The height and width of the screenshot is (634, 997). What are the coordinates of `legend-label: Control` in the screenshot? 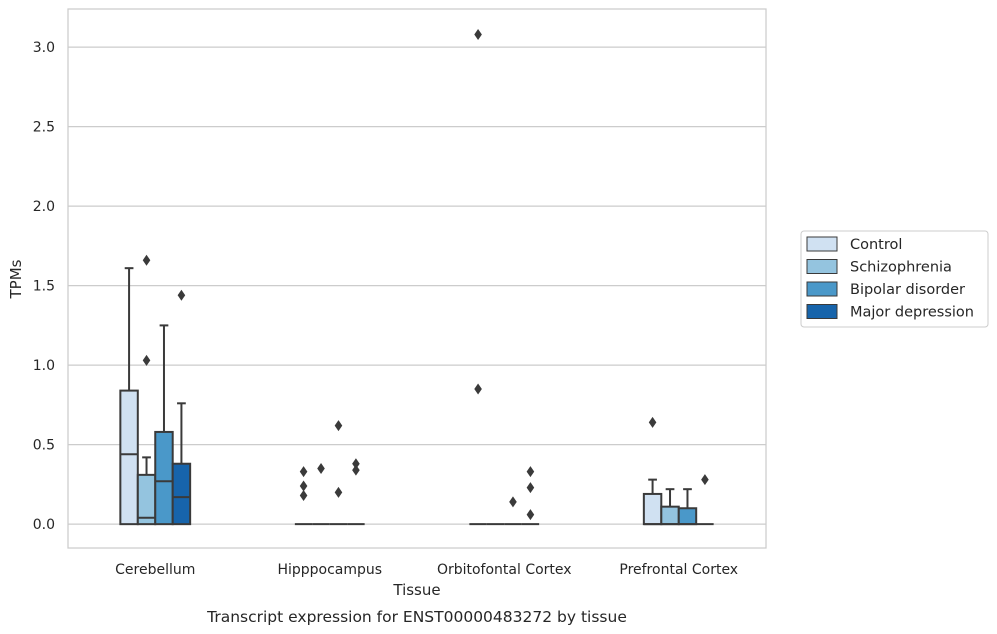 It's located at (876, 245).